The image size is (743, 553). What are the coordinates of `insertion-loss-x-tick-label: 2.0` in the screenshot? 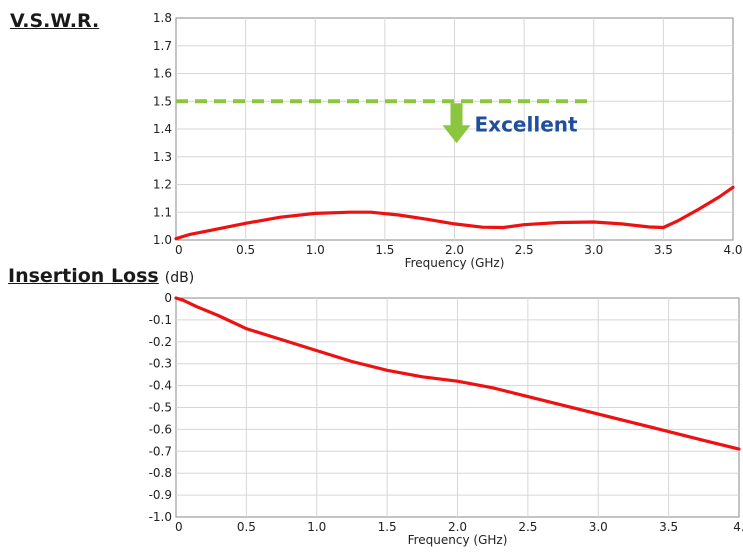 It's located at (457, 527).